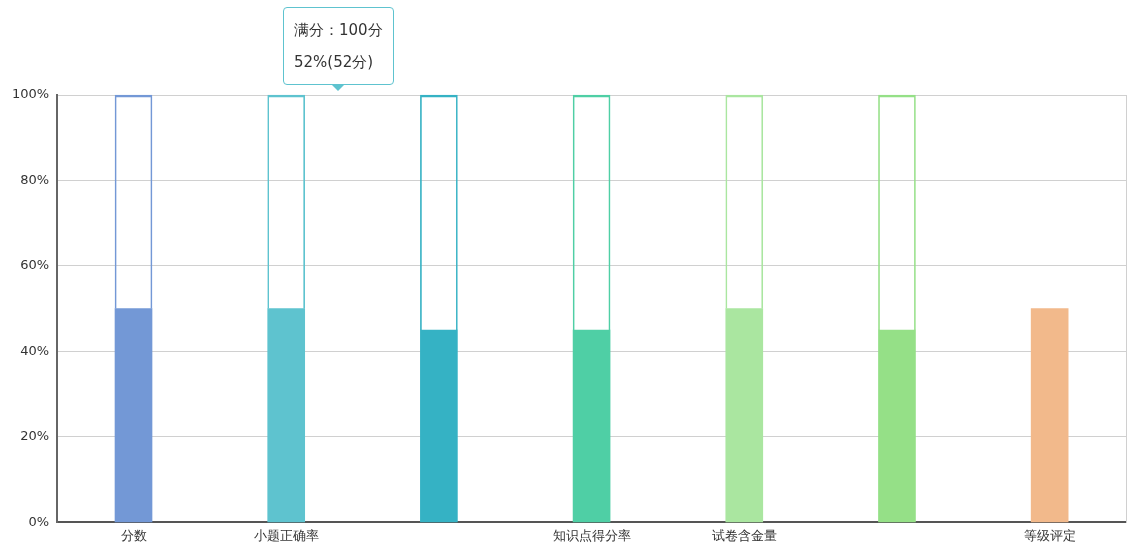 This screenshot has height=556, width=1148. I want to click on x-tick-label: 试卷含金量, so click(744, 535).